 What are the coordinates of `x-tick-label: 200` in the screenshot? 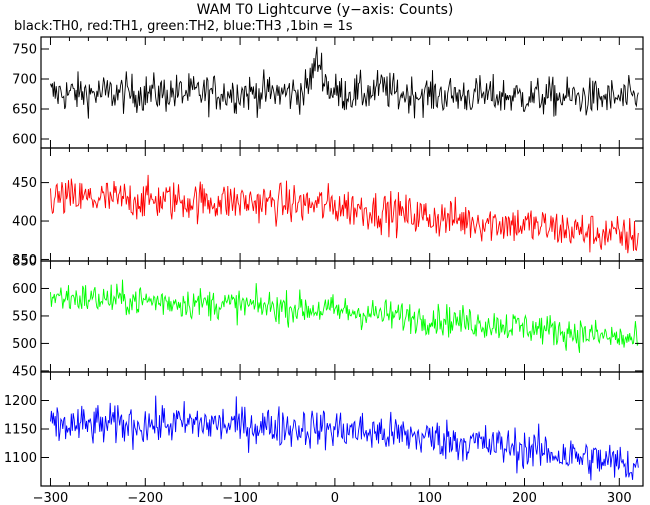 It's located at (524, 498).